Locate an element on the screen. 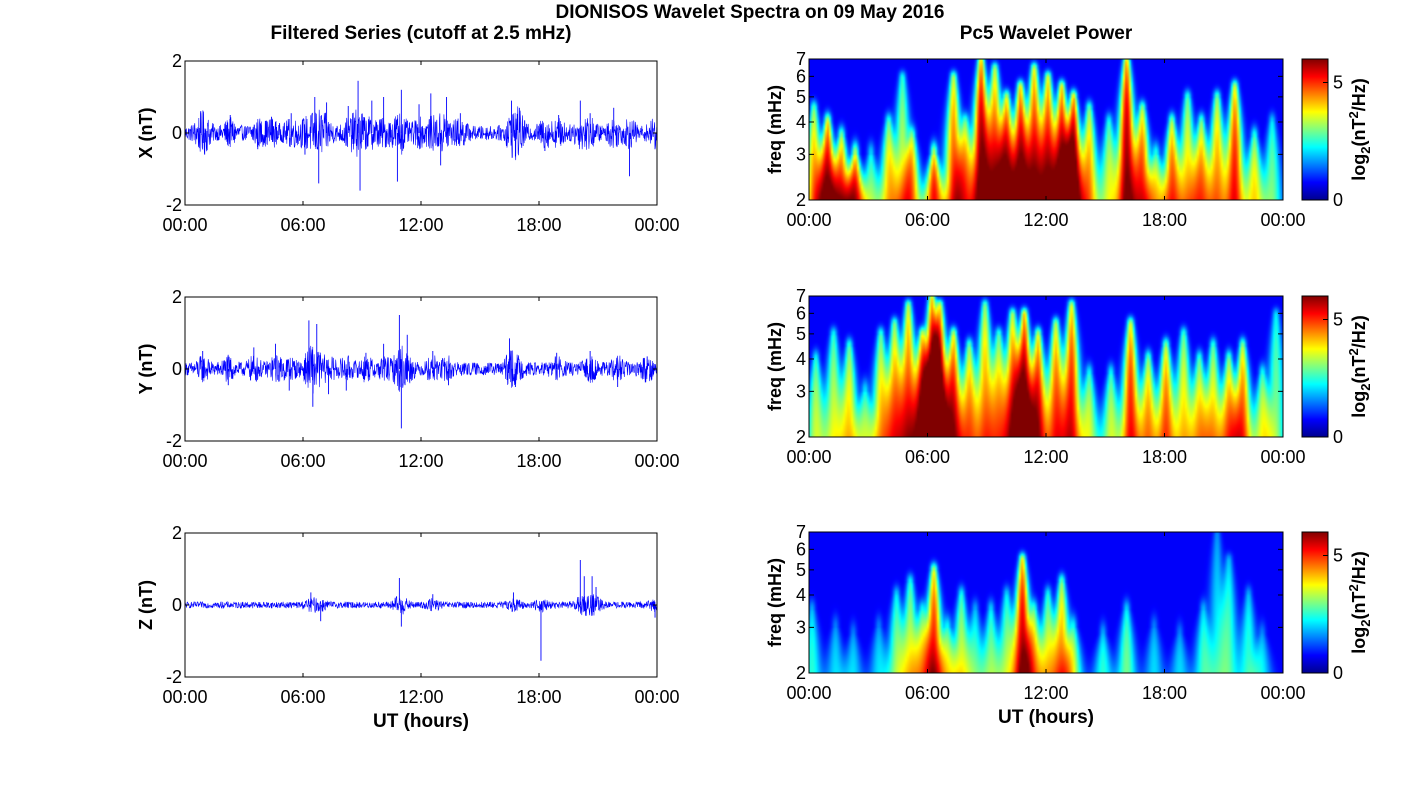 This screenshot has width=1418, height=788. wavelet-x-colorbar-tick-label: 5 is located at coordinates (1338, 83).